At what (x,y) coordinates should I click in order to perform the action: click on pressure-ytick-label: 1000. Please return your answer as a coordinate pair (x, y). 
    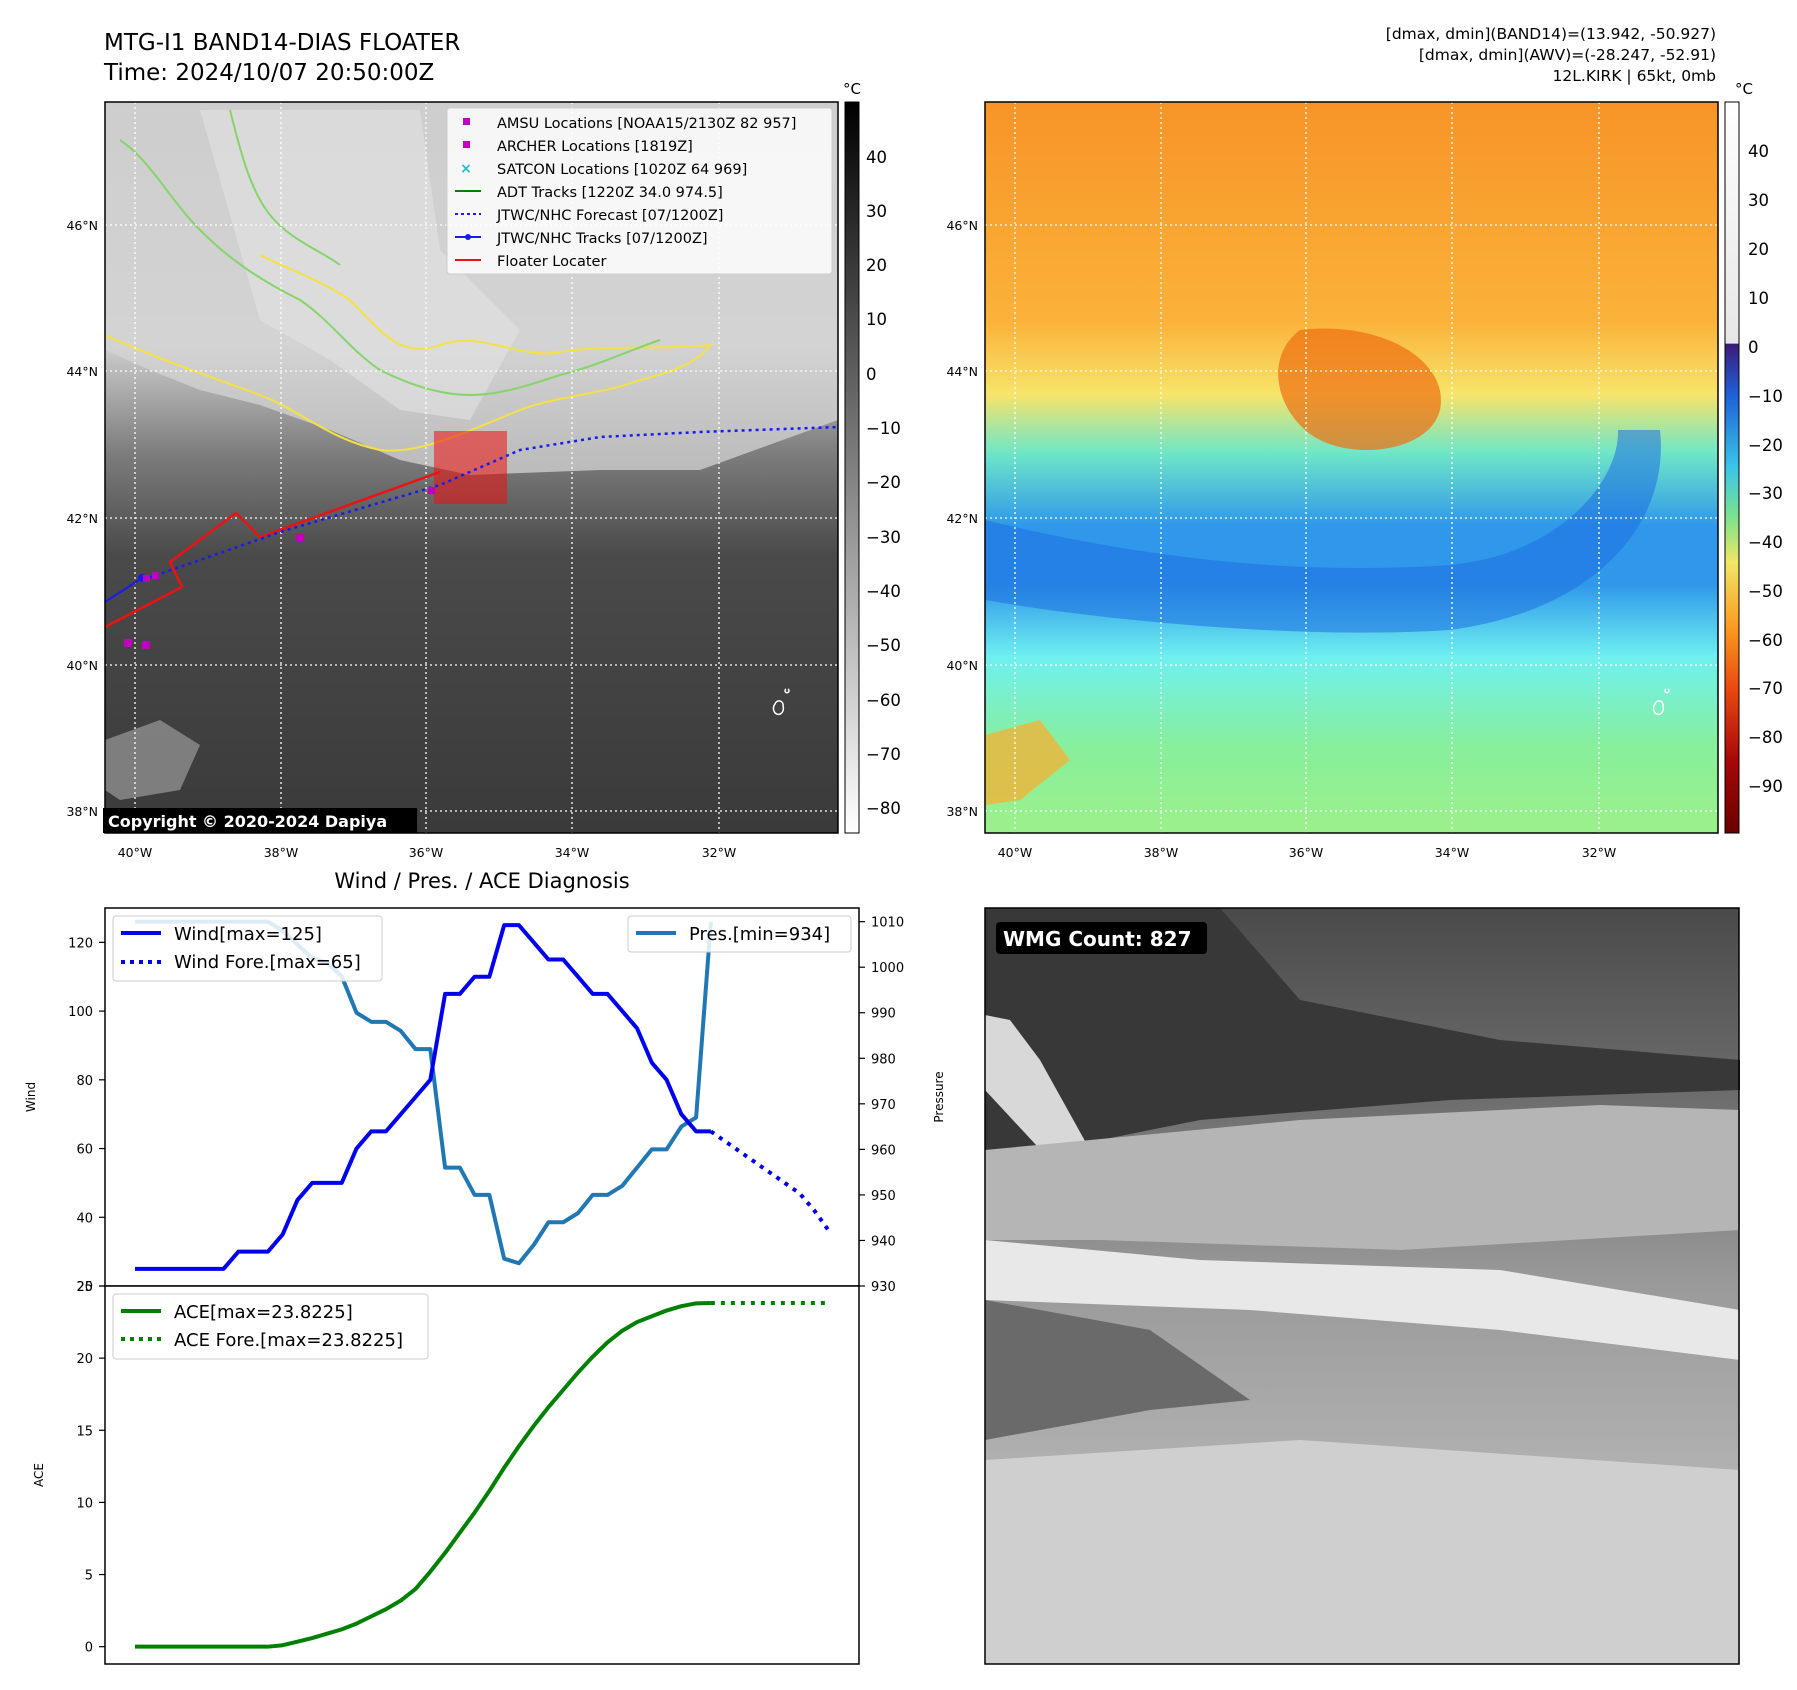
    Looking at the image, I should click on (887, 968).